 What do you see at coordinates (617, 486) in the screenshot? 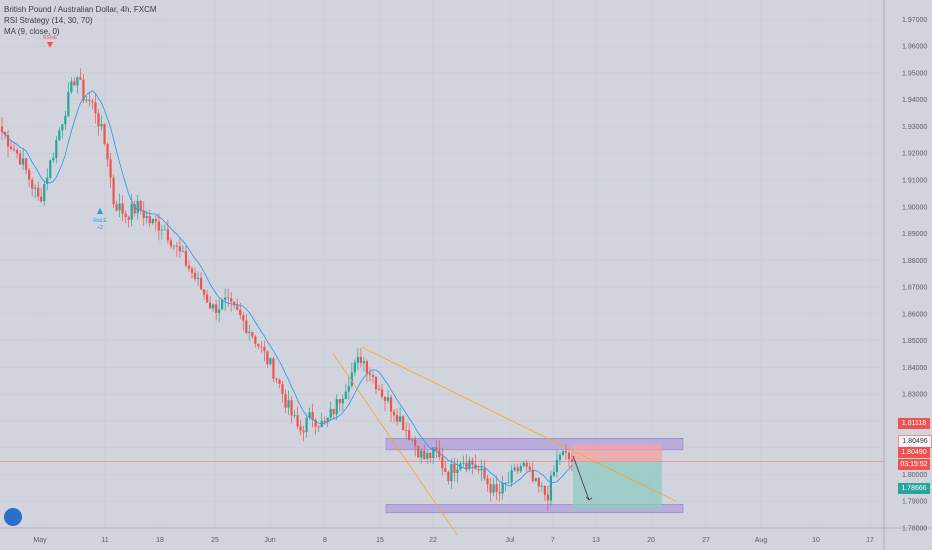
I see `take-profit-zone` at bounding box center [617, 486].